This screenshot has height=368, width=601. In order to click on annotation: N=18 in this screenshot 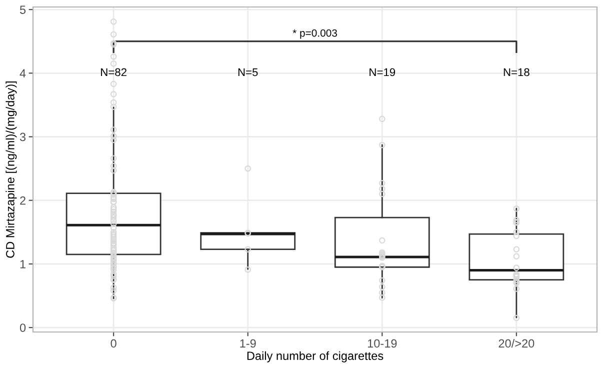, I will do `click(517, 72)`.